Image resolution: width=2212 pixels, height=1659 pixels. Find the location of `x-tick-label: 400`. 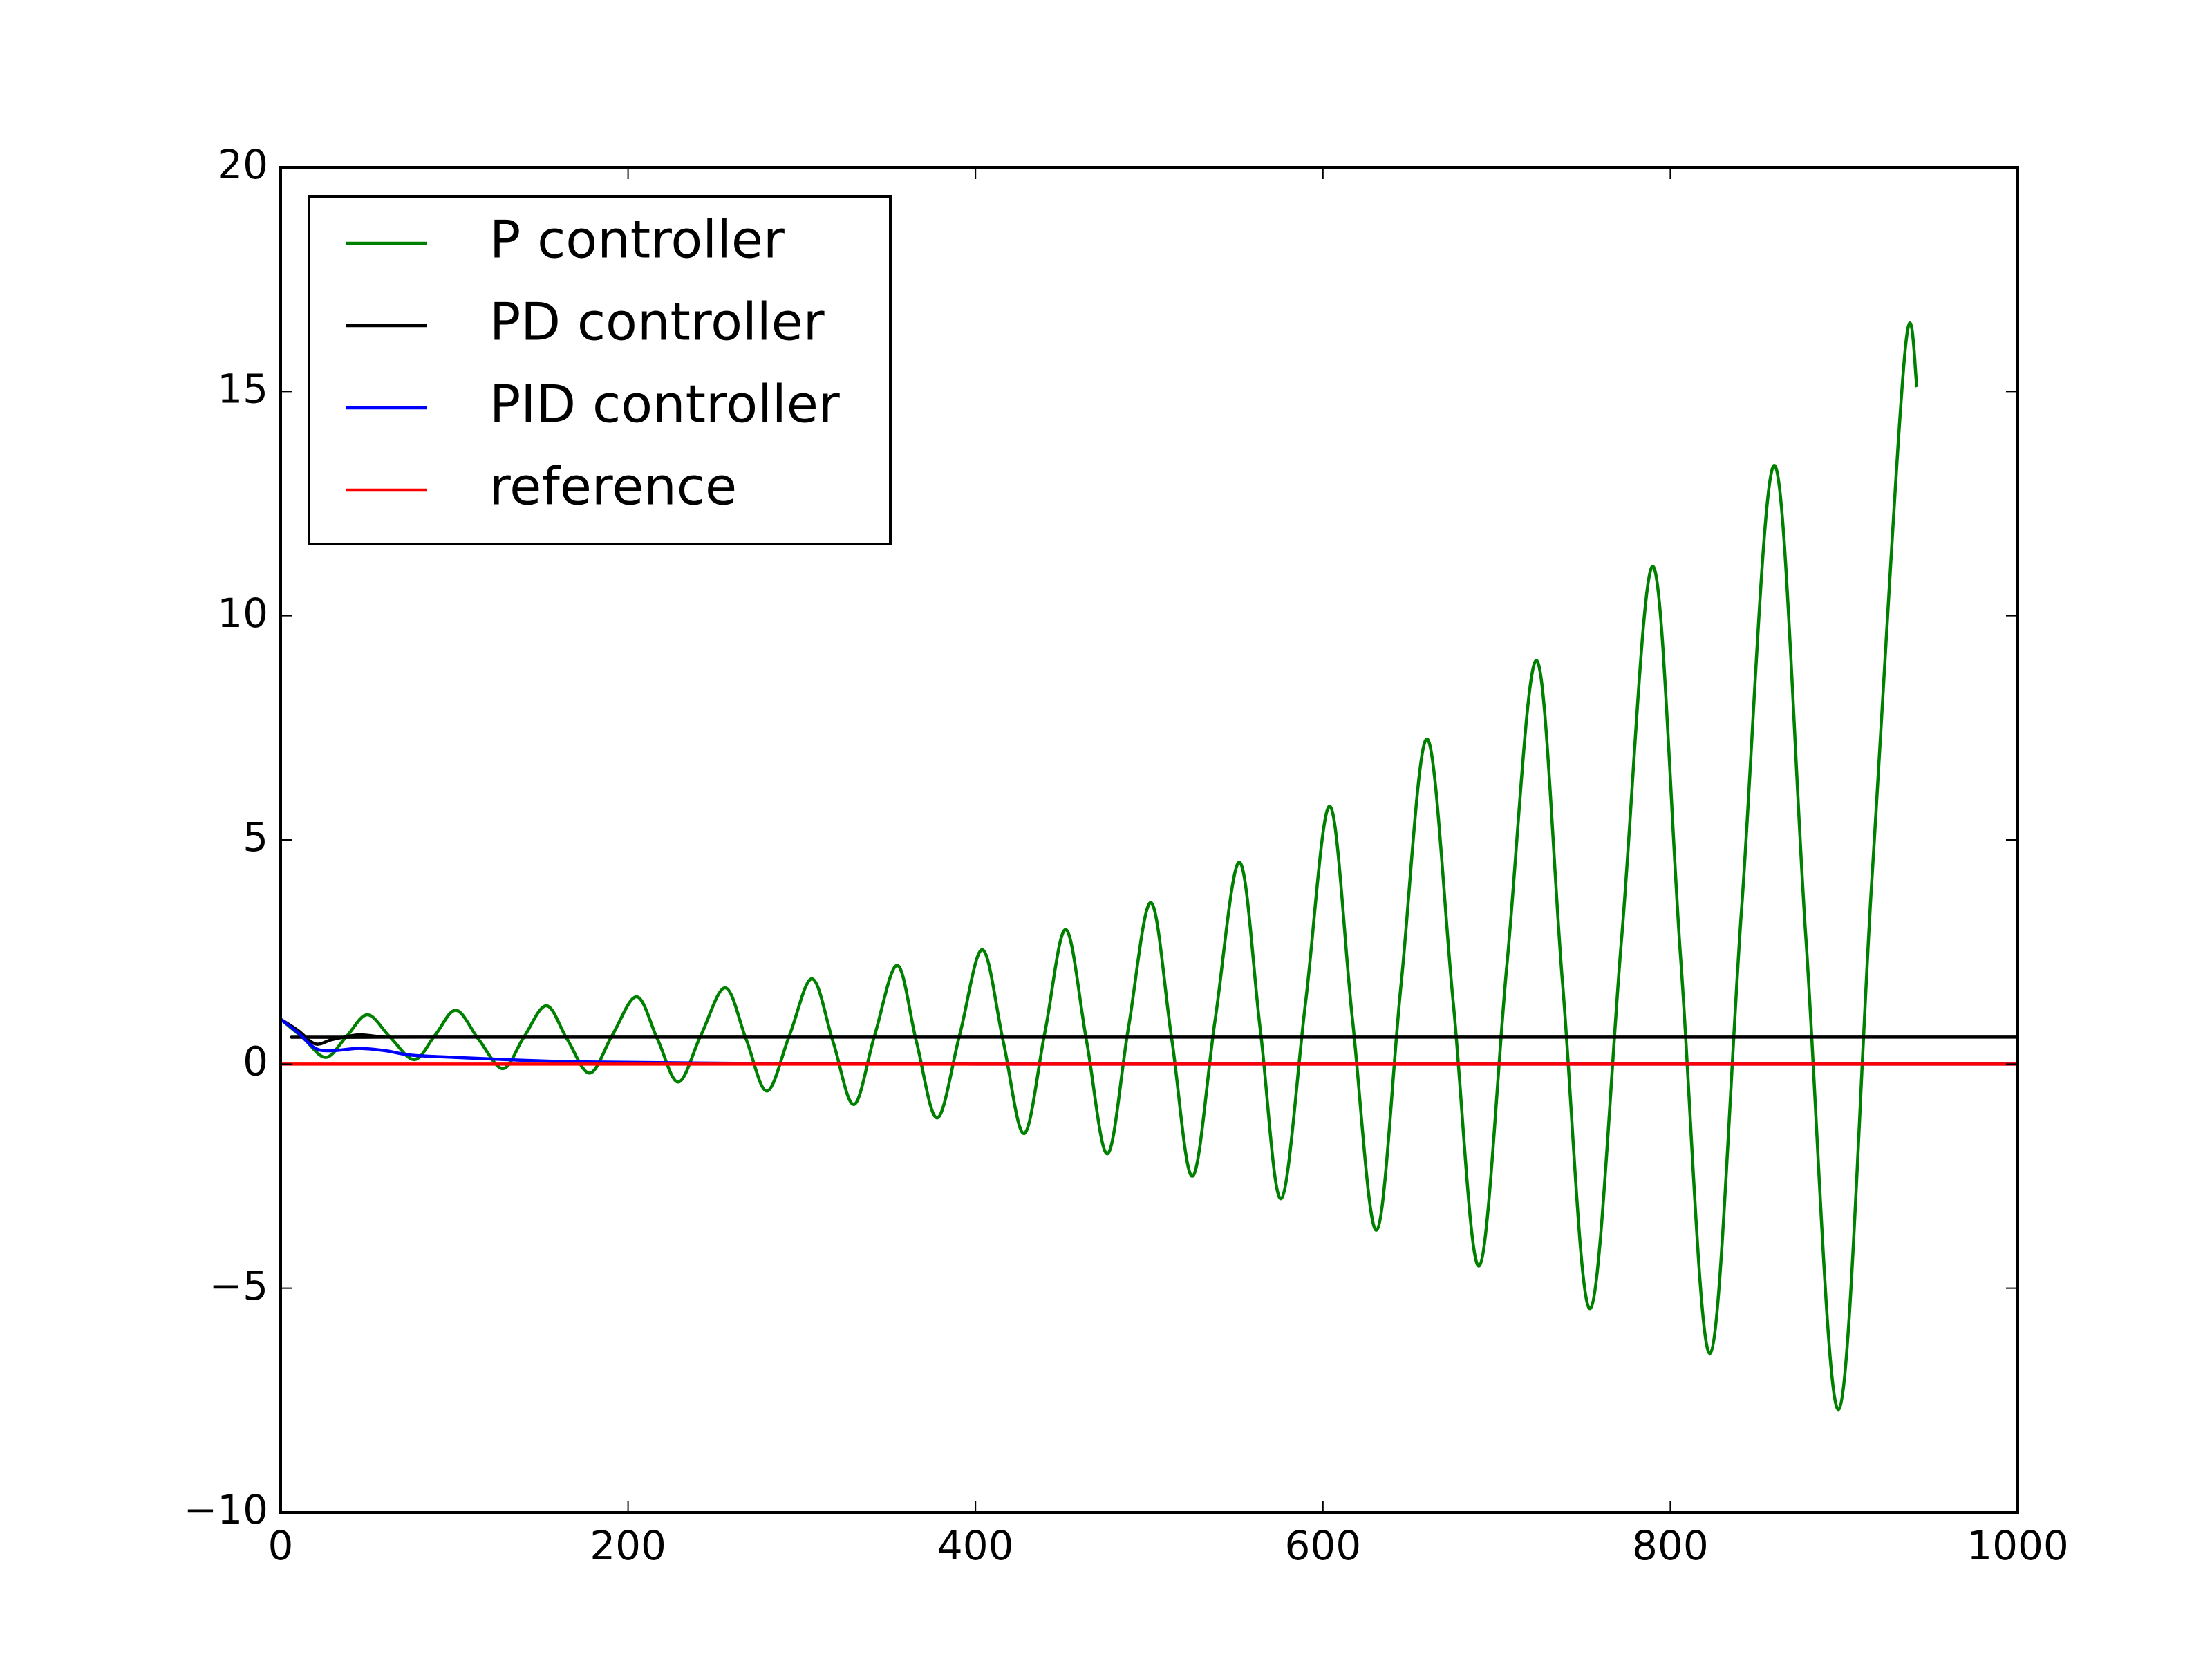

x-tick-label: 400 is located at coordinates (976, 1545).